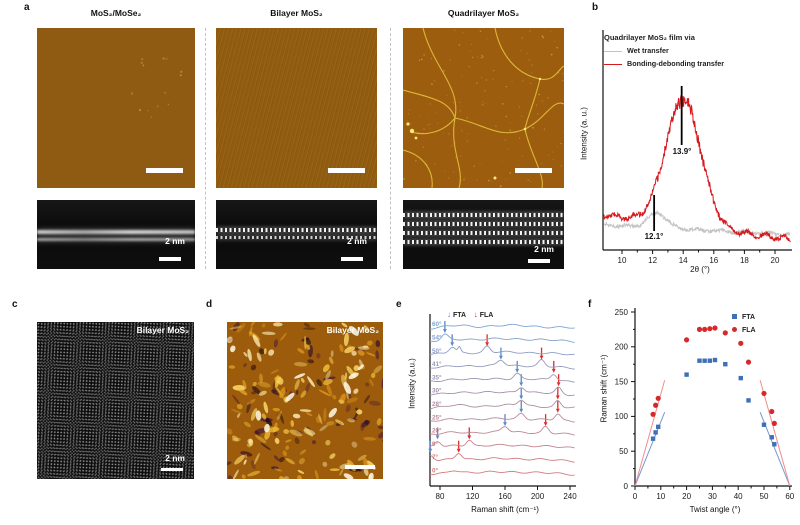 This screenshot has height=525, width=800. Describe the element at coordinates (595, 7) in the screenshot. I see `panel-label-b: b` at that location.